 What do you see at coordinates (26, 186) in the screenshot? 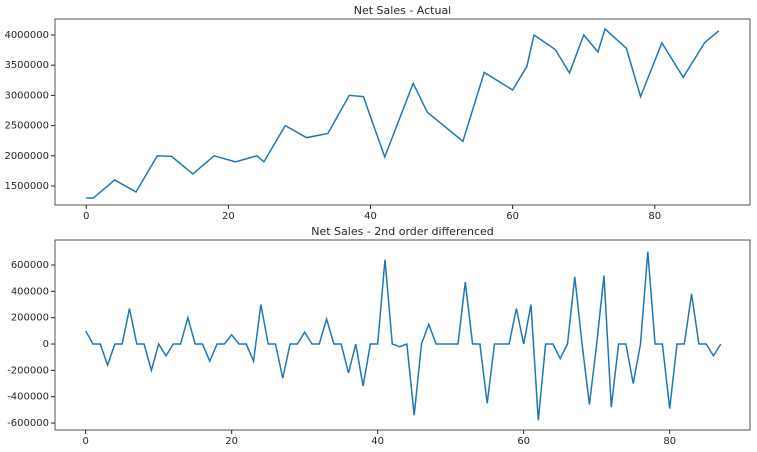
I see `y-tick-label: 1500000` at bounding box center [26, 186].